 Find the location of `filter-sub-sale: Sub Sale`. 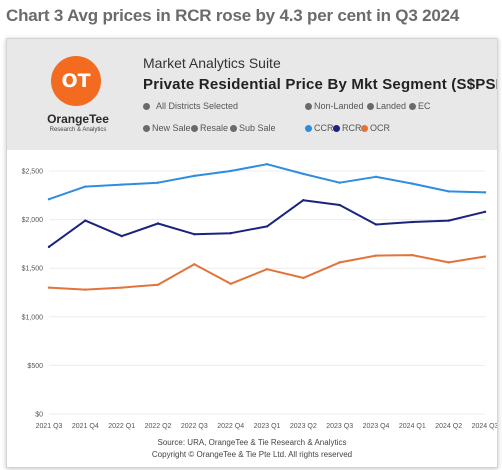

filter-sub-sale: Sub Sale is located at coordinates (253, 128).